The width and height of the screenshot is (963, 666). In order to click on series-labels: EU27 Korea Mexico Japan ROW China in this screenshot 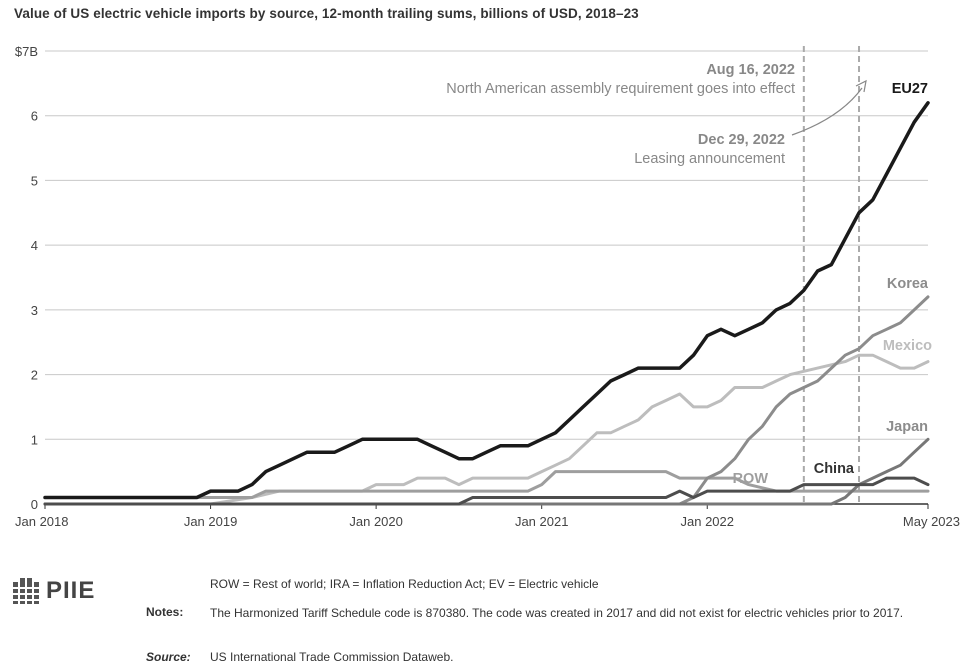, I will do `click(833, 284)`.